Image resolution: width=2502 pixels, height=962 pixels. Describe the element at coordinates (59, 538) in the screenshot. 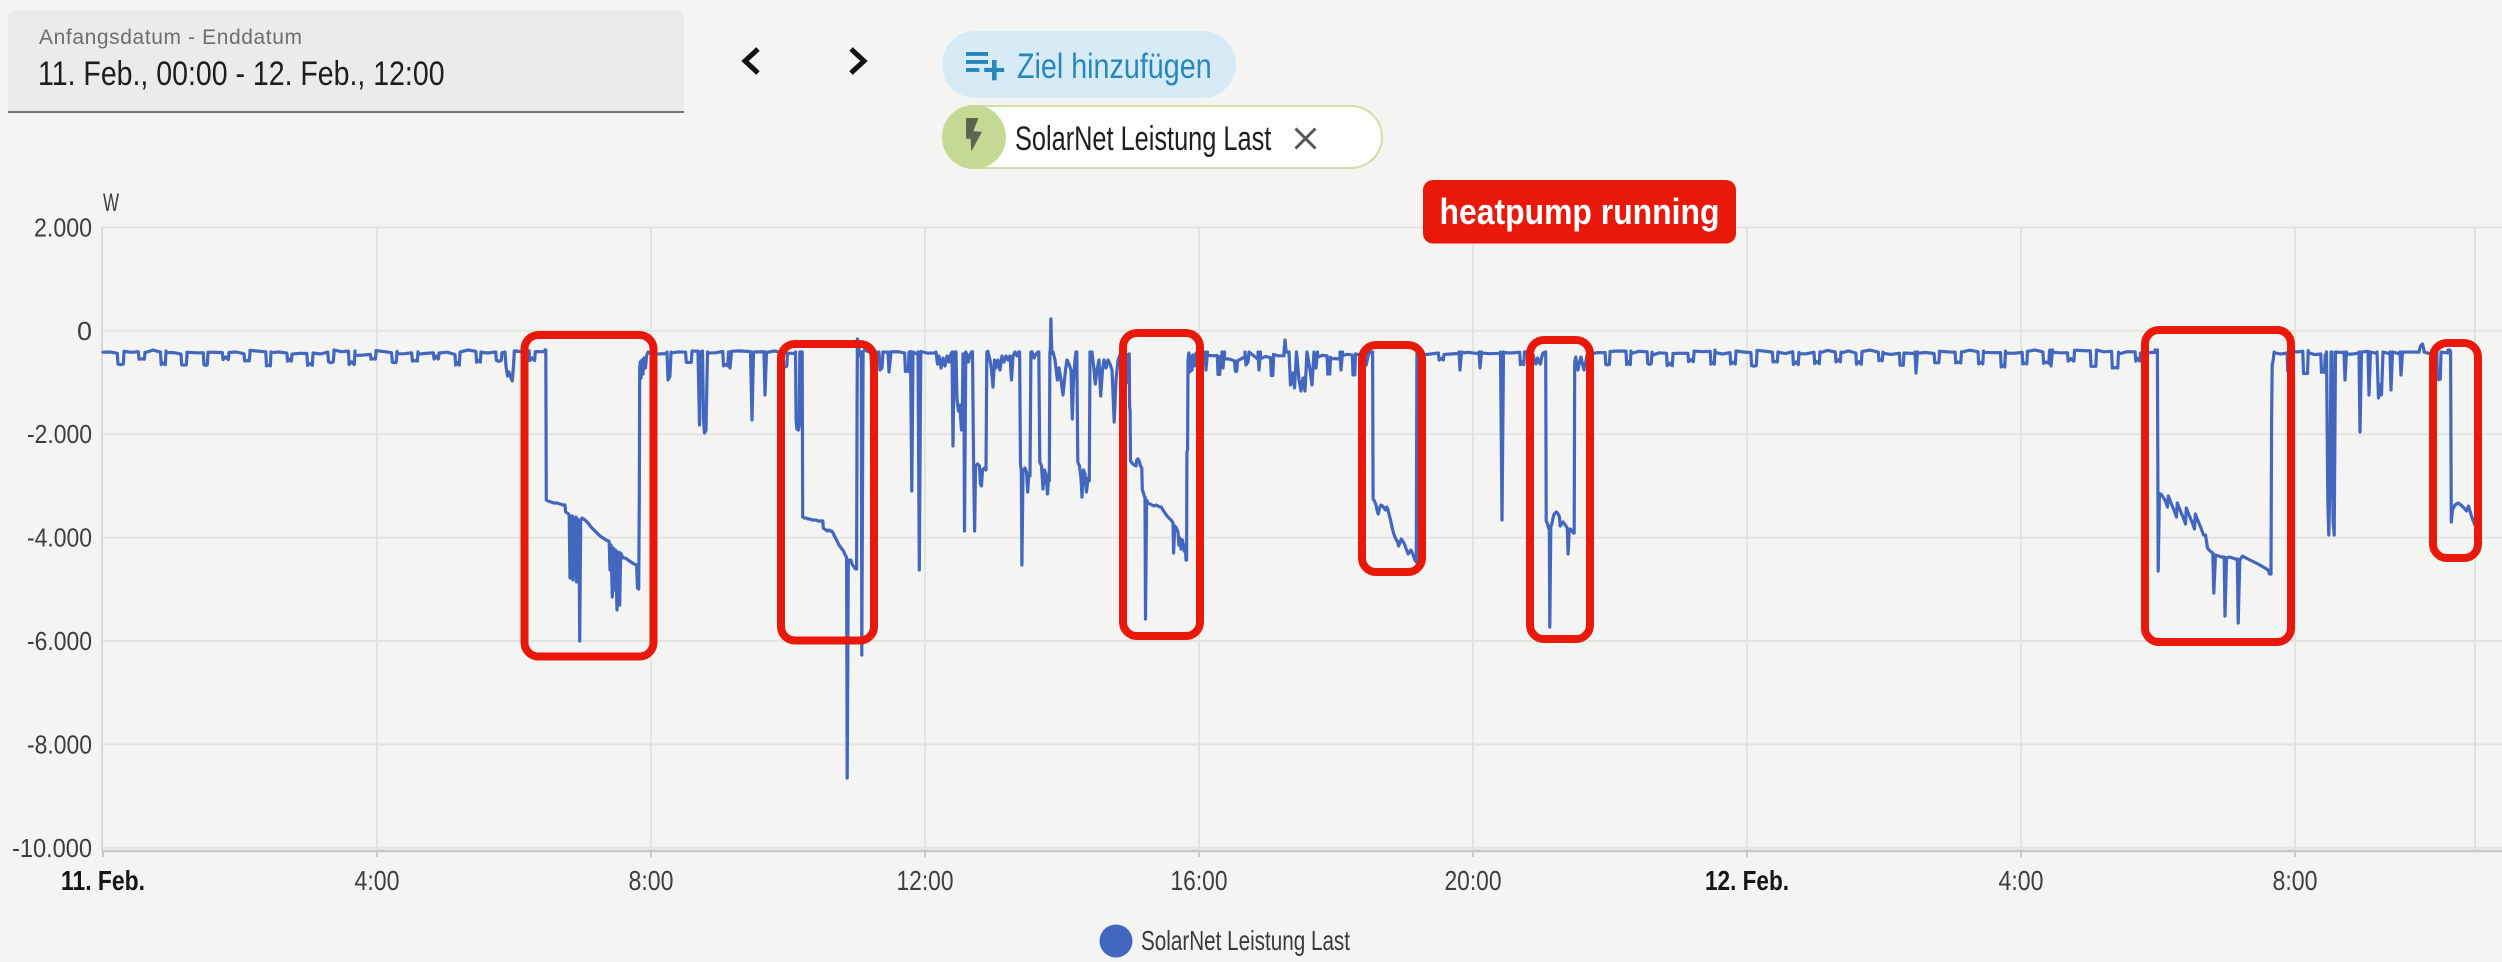

I see `svg-text: -4.000` at that location.